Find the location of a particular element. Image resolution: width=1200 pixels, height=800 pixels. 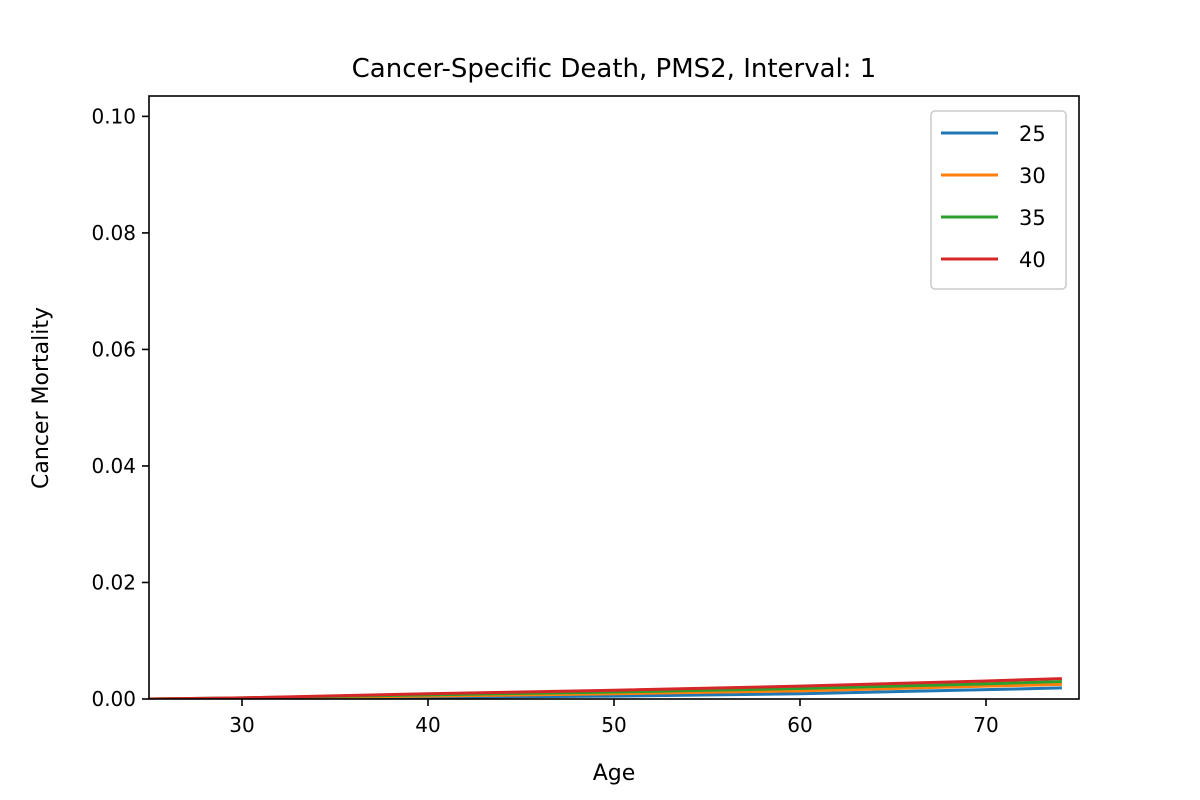

x-tick-label: 70 is located at coordinates (985, 725).